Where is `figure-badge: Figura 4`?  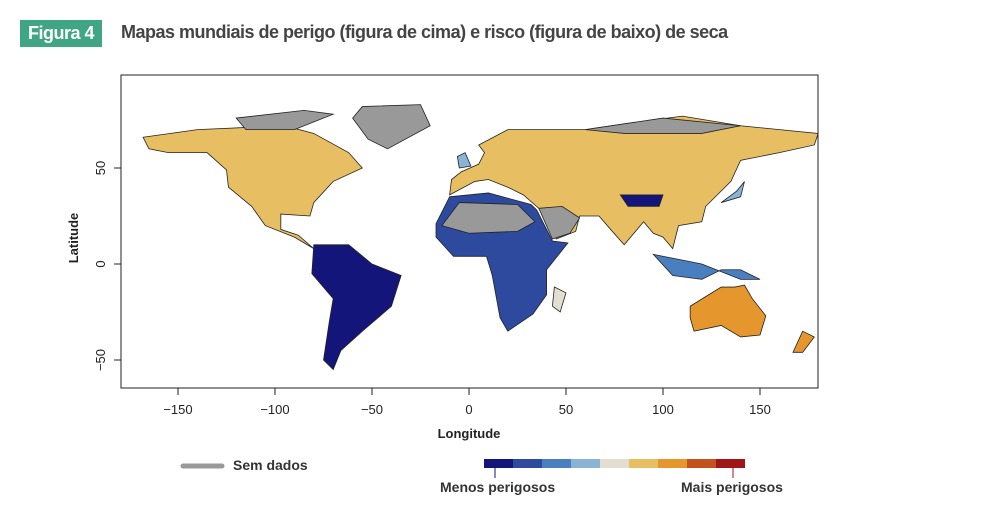 figure-badge: Figura 4 is located at coordinates (61, 33).